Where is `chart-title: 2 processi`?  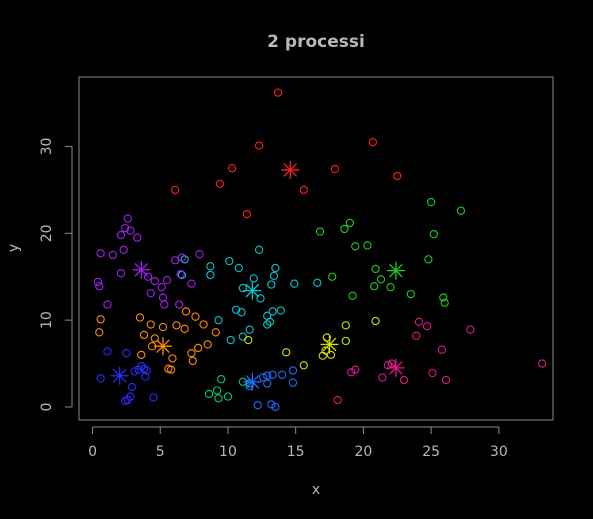
chart-title: 2 processi is located at coordinates (316, 42).